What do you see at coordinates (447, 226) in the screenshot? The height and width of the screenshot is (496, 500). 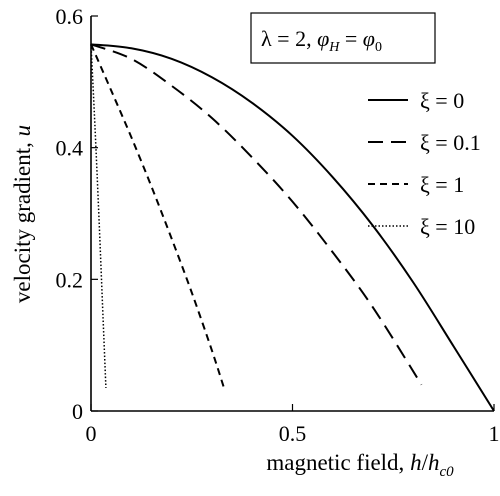 I see `legend-label: ξ = 10` at bounding box center [447, 226].